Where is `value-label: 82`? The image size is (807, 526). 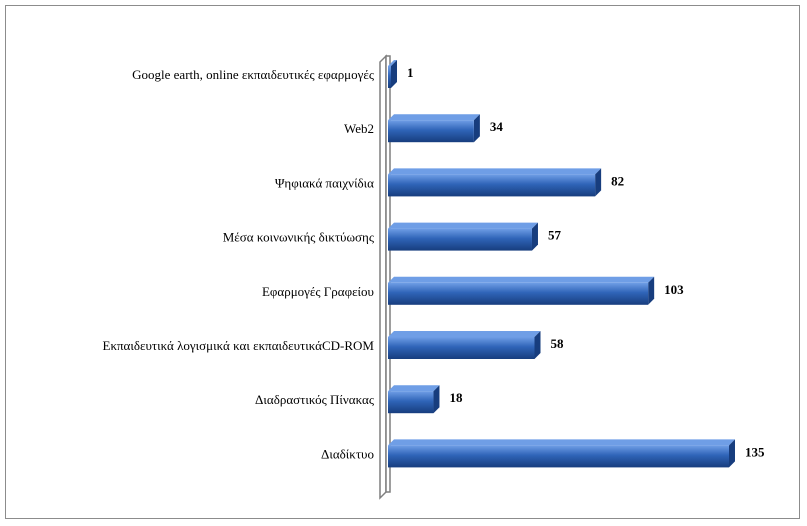
value-label: 82 is located at coordinates (617, 180).